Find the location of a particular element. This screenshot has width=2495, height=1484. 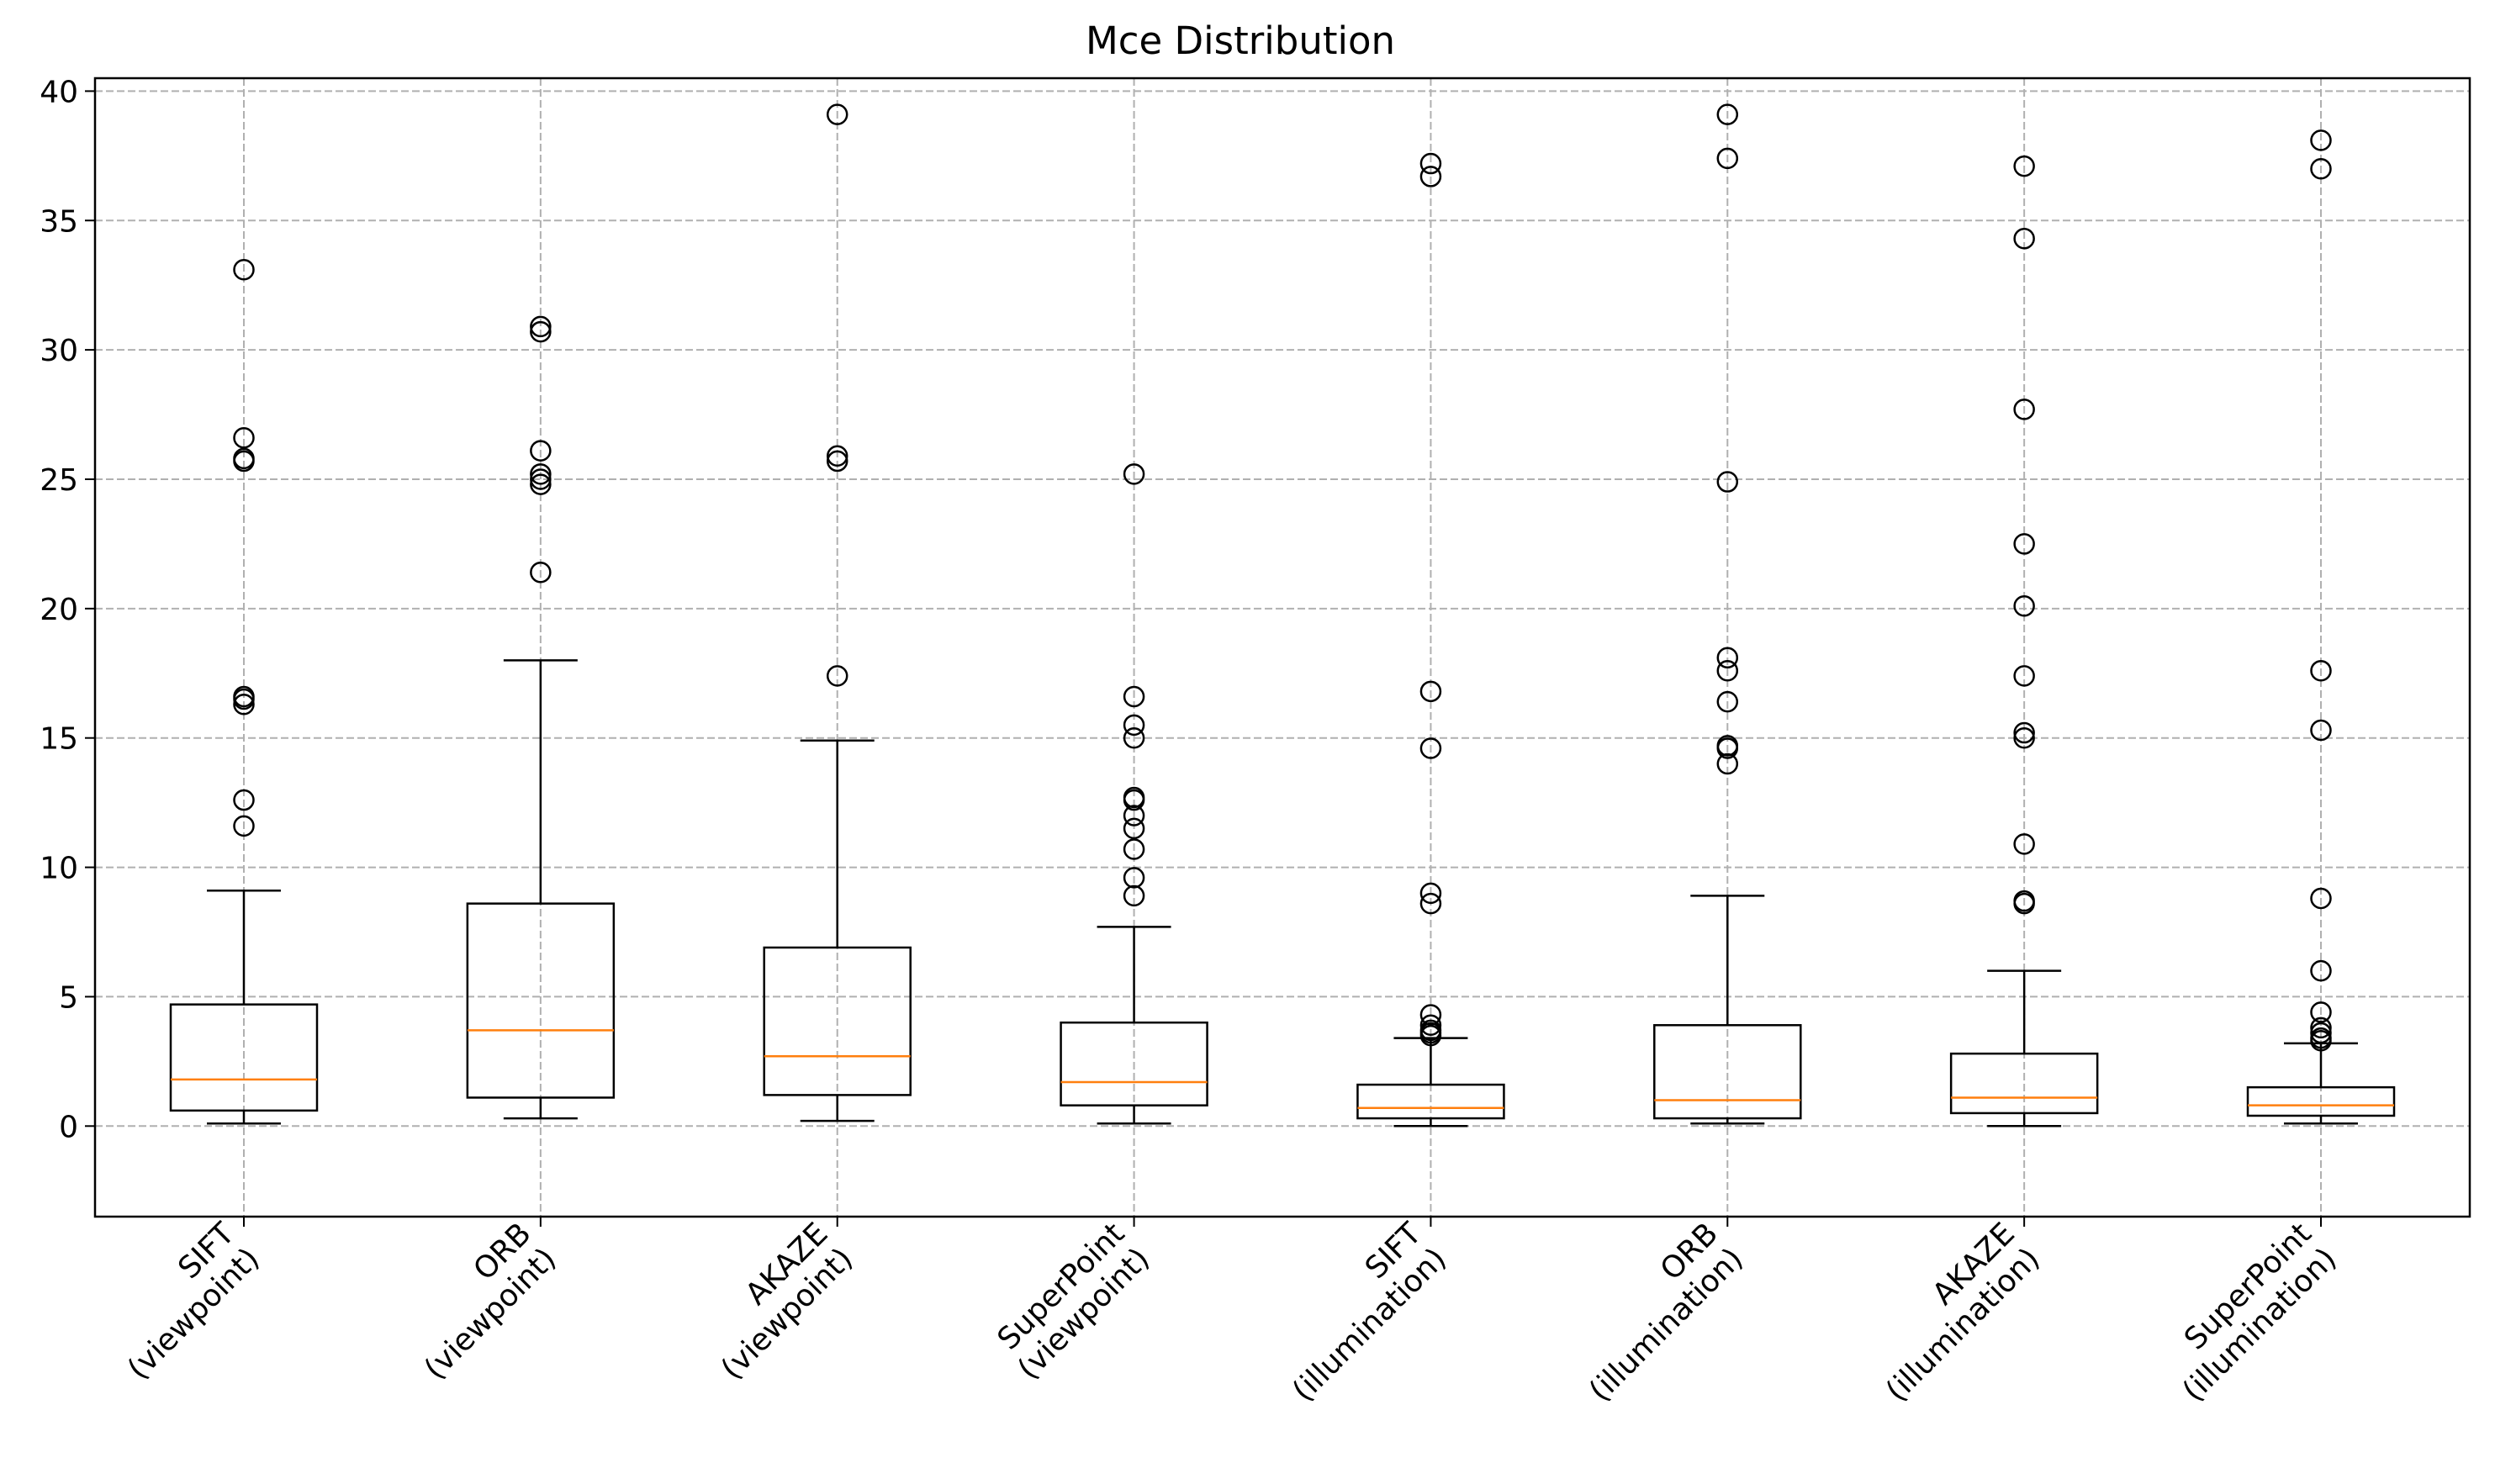

y-tick-label: 0 is located at coordinates (68, 1127).